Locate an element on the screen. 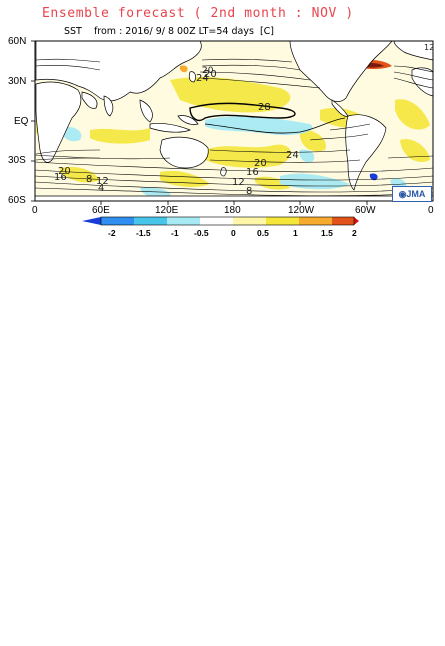  globe-icon: ◉ is located at coordinates (402, 194).